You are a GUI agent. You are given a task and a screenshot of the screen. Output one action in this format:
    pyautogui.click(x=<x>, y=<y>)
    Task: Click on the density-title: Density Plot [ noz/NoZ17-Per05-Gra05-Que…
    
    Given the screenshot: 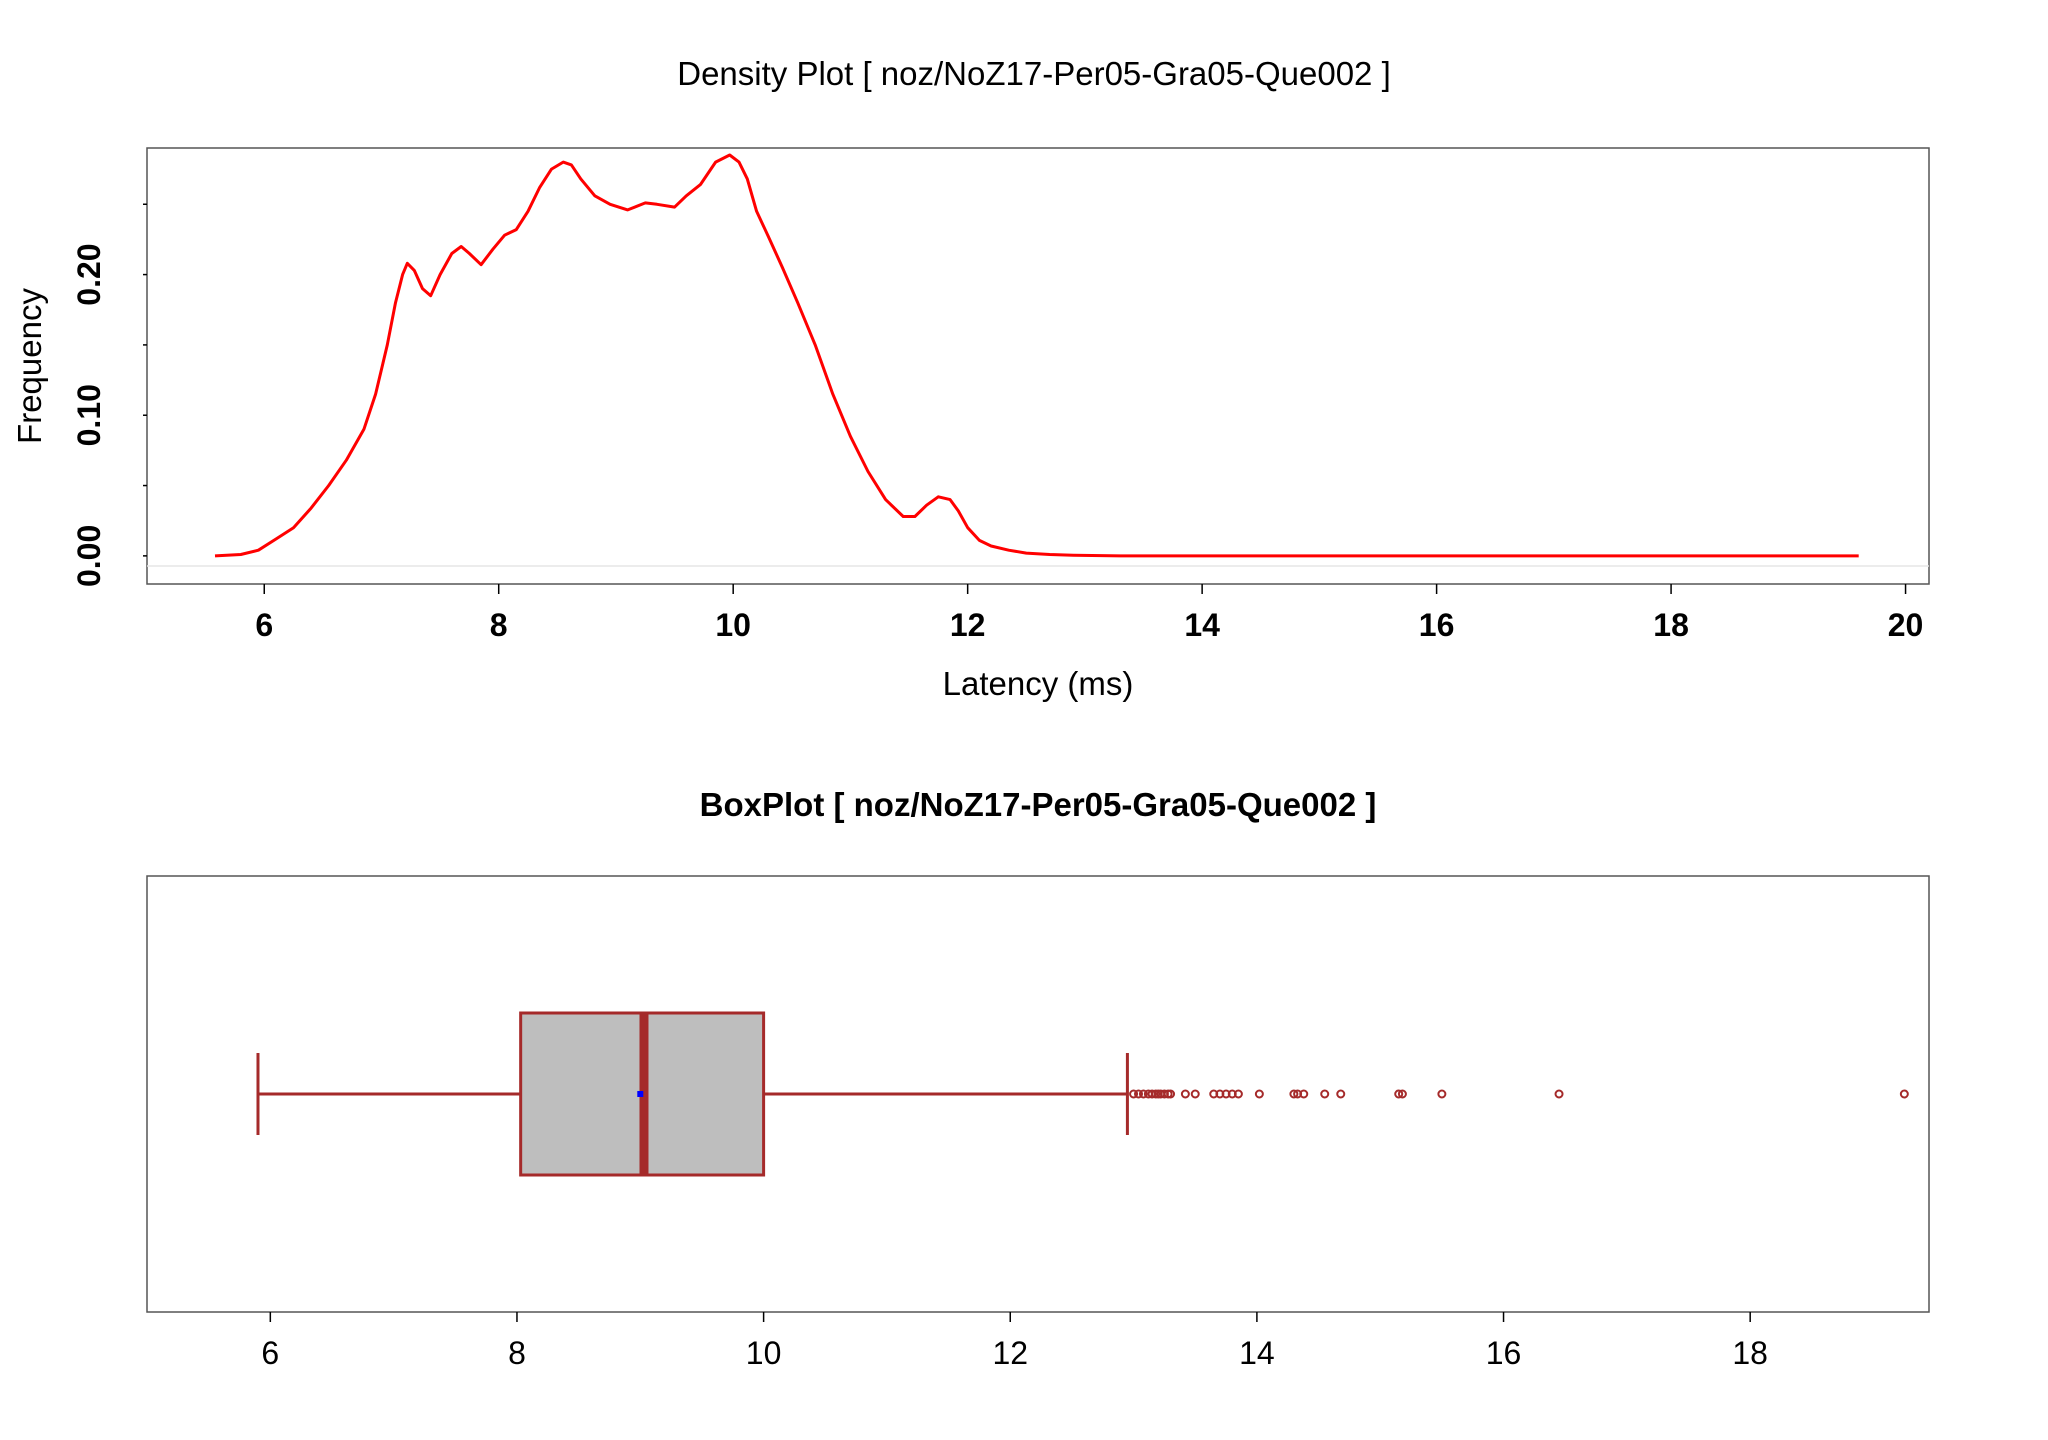 What is the action you would take?
    pyautogui.click(x=1034, y=73)
    